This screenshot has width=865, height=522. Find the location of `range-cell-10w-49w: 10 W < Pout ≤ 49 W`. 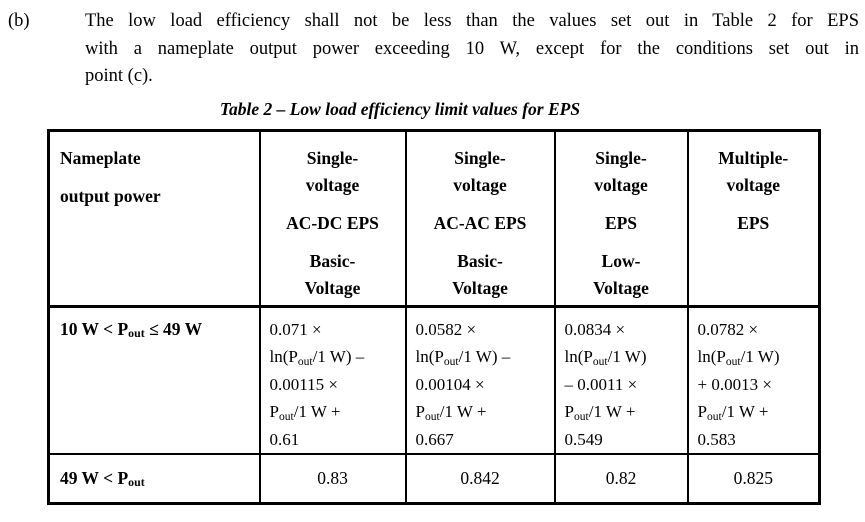

range-cell-10w-49w: 10 W < Pout ≤ 49 W is located at coordinates (154, 380).